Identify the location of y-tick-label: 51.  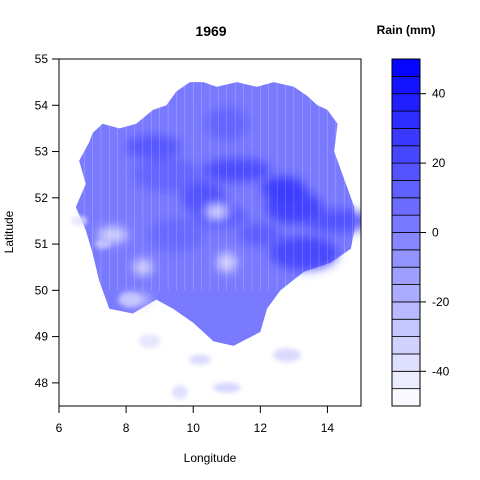
(42, 244).